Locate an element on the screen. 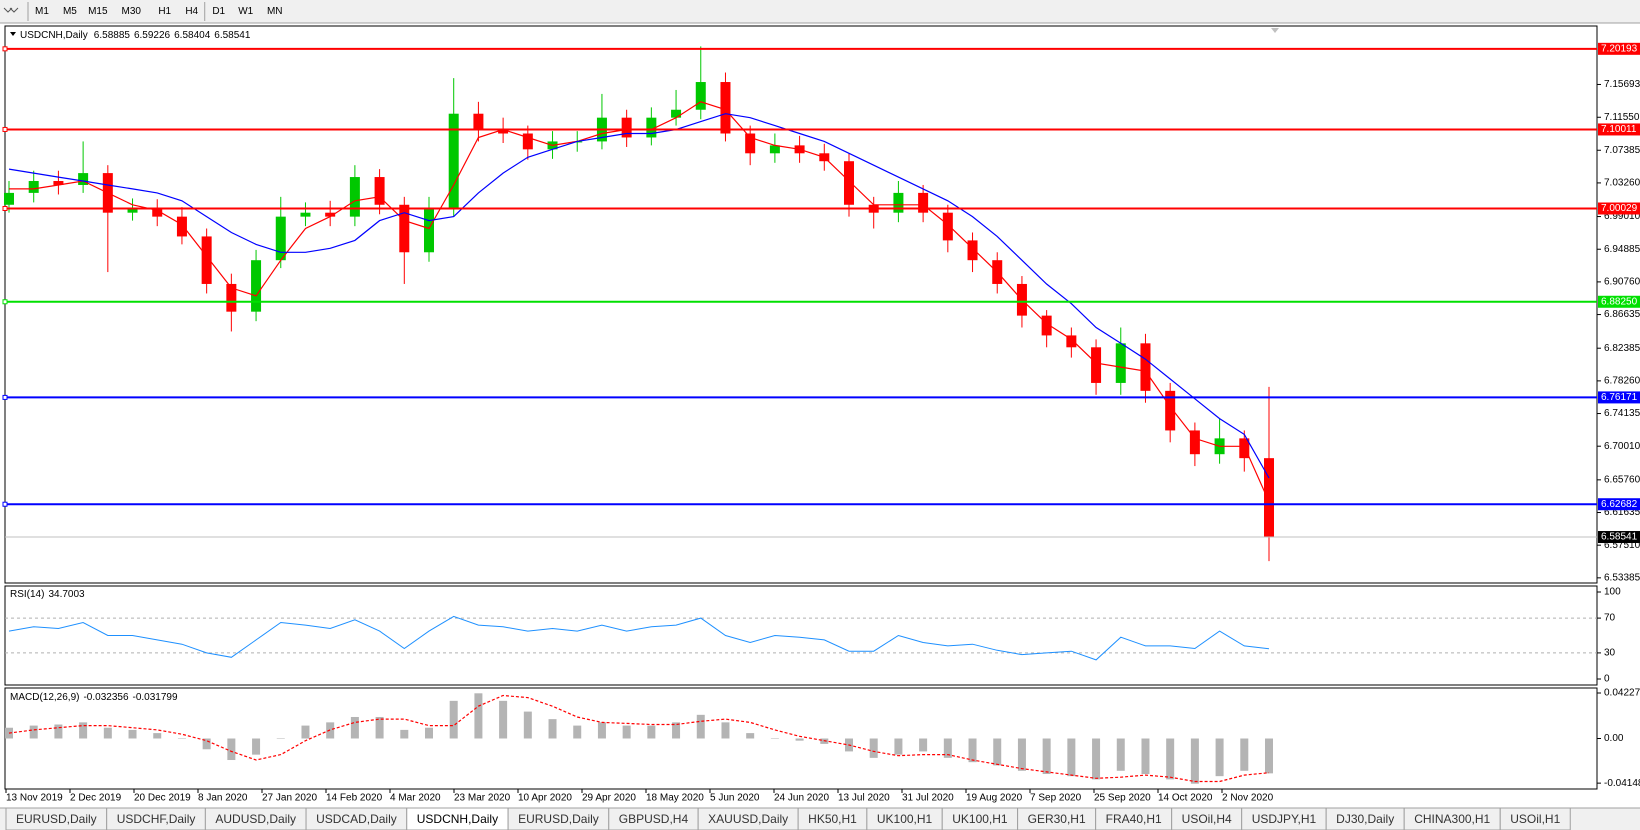 This screenshot has width=1640, height=830. x-tick-label: 13 Jul 2020 is located at coordinates (864, 798).